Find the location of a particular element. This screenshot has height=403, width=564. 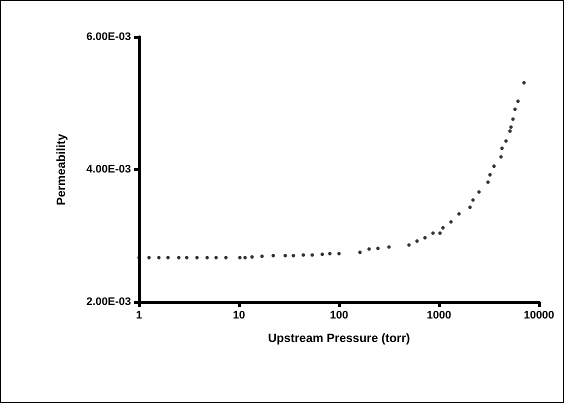

x-axis-title: Upstream Pressure (torr) is located at coordinates (339, 338).